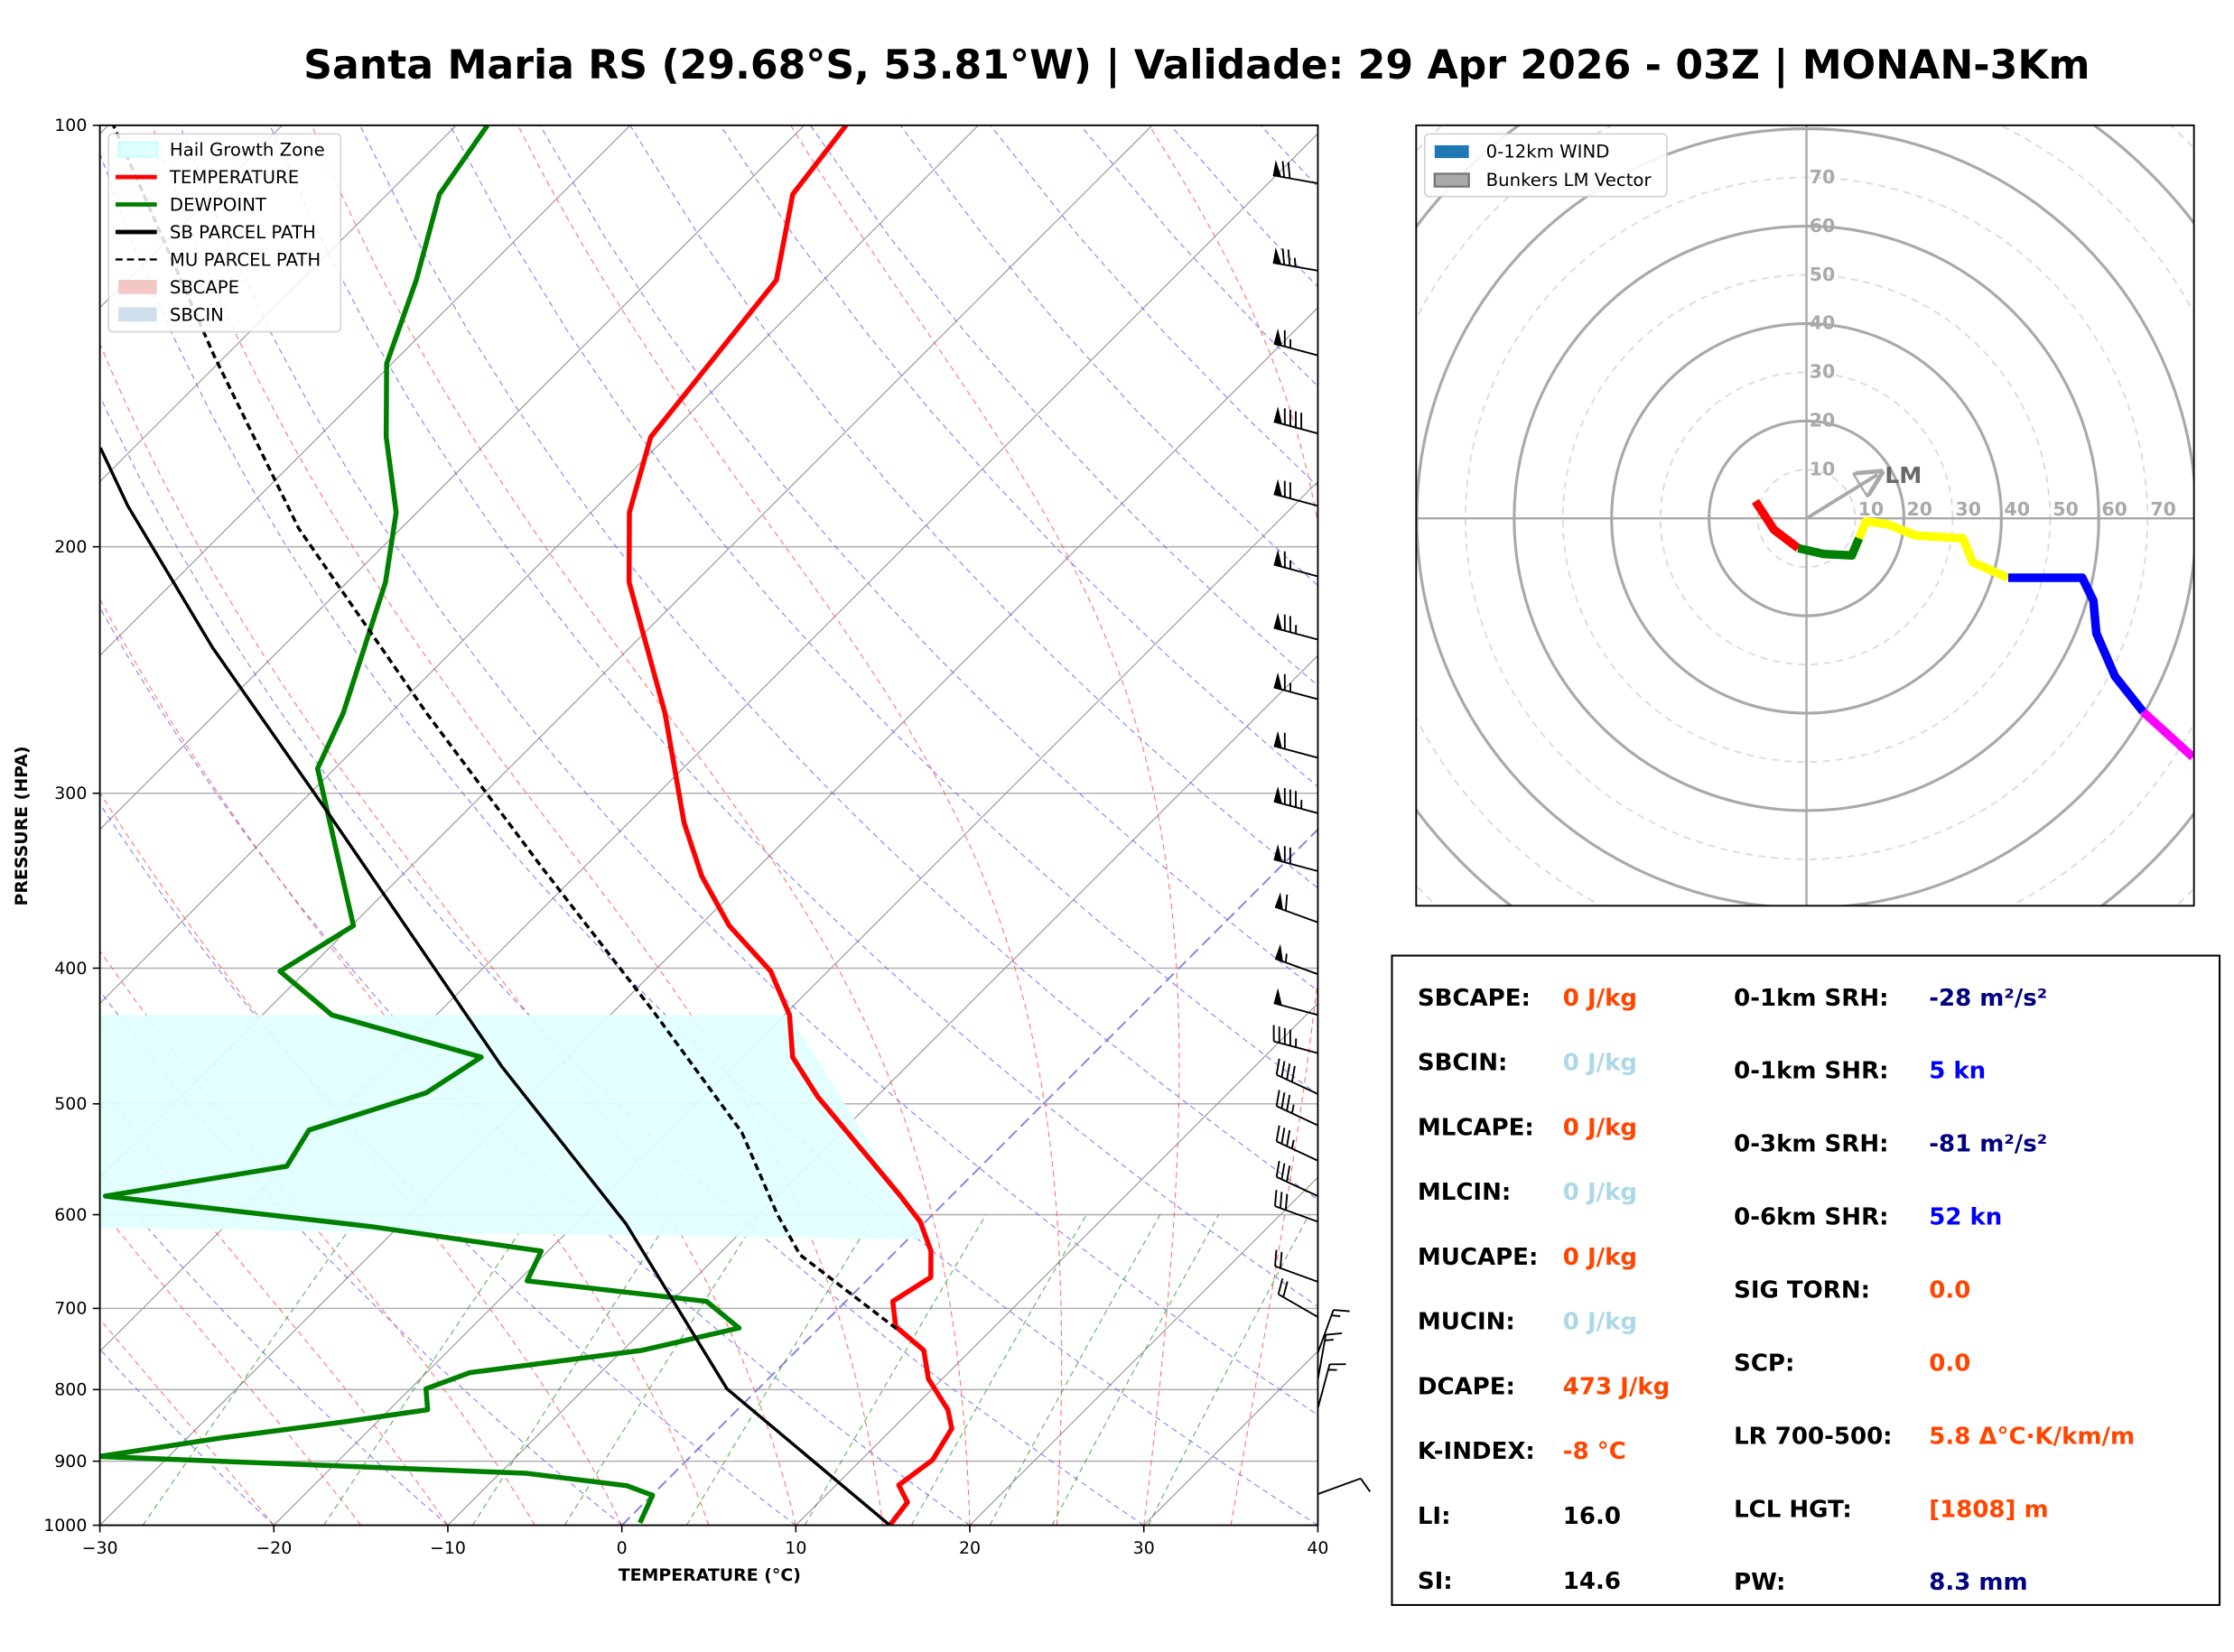 This screenshot has height=1652, width=2234. What do you see at coordinates (1968, 509) in the screenshot?
I see `hodograph-ring-label-h: 30` at bounding box center [1968, 509].